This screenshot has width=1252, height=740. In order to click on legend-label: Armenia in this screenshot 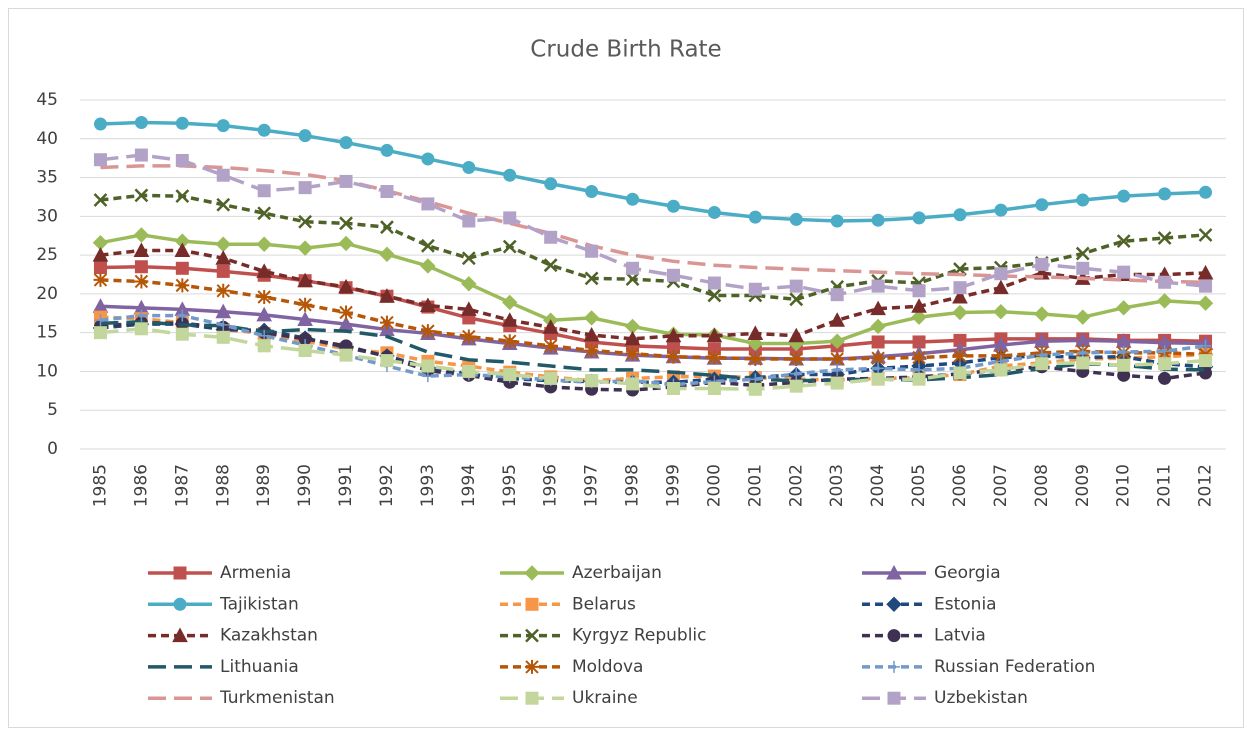, I will do `click(255, 573)`.